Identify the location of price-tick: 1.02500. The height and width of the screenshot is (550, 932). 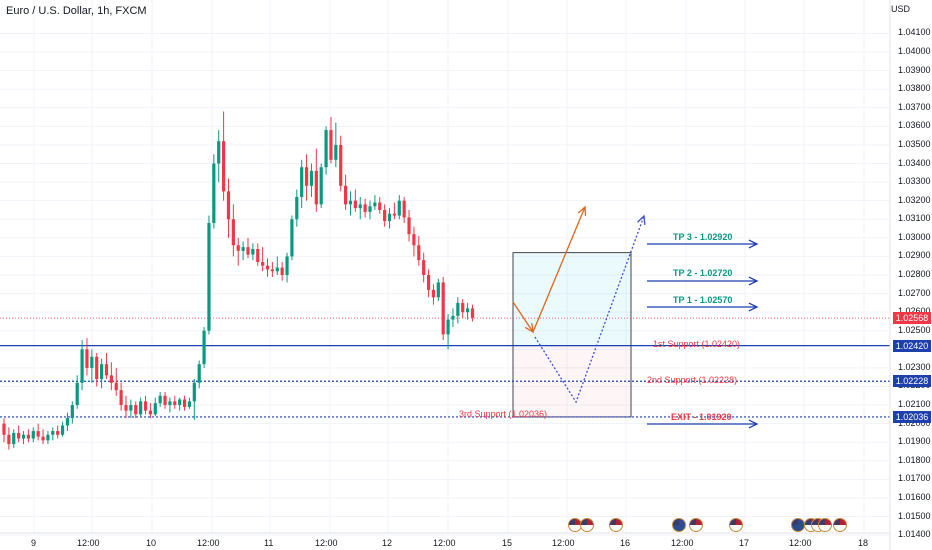
(914, 329).